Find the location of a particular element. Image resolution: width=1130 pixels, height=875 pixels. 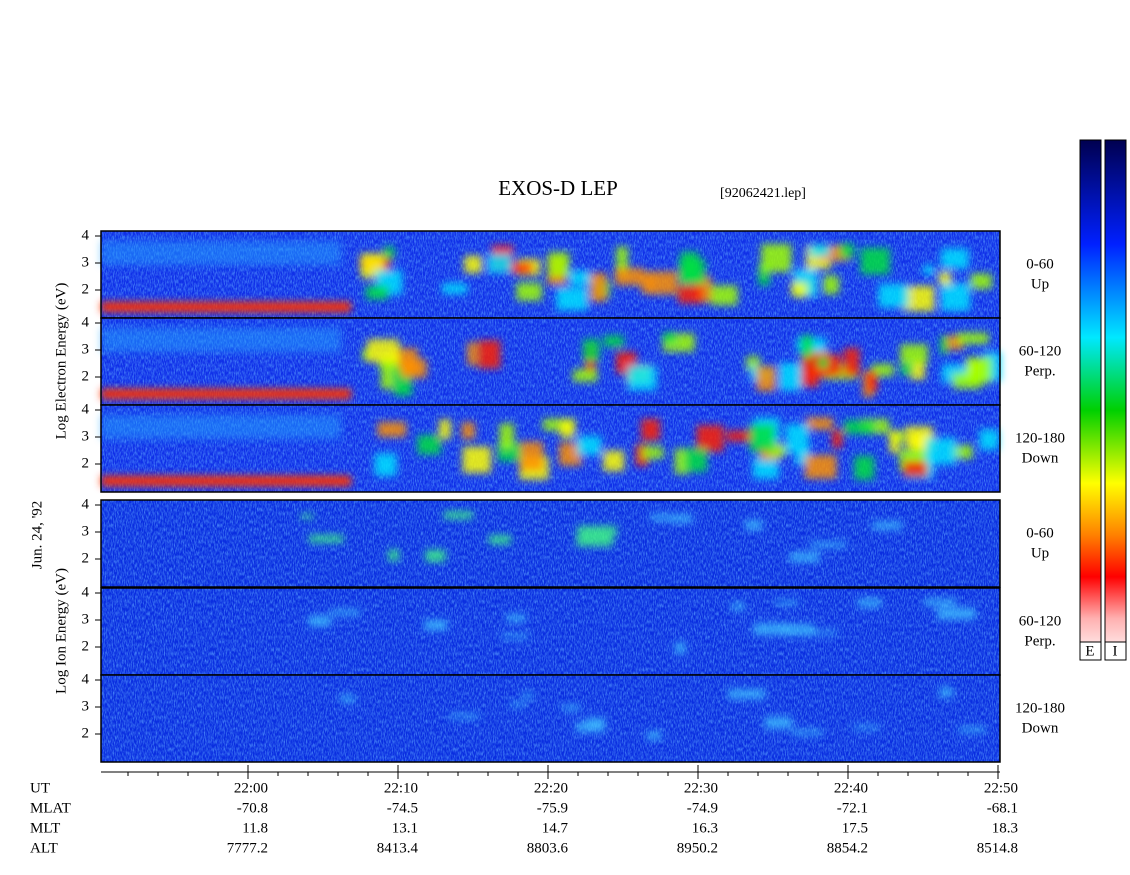

orbit-value: 22:30 is located at coordinates (701, 788).